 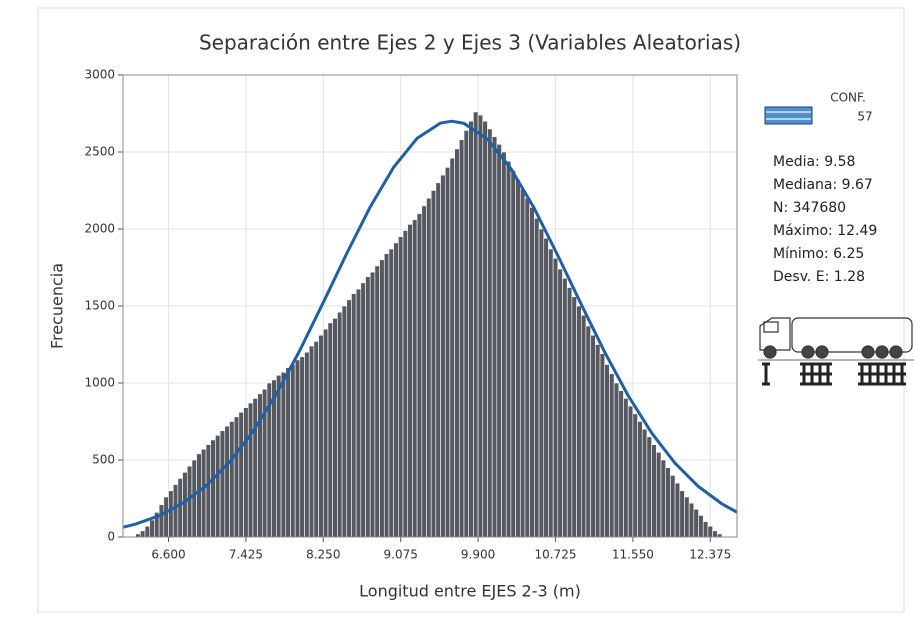 I want to click on y-tick-label: 2000, so click(x=99, y=229).